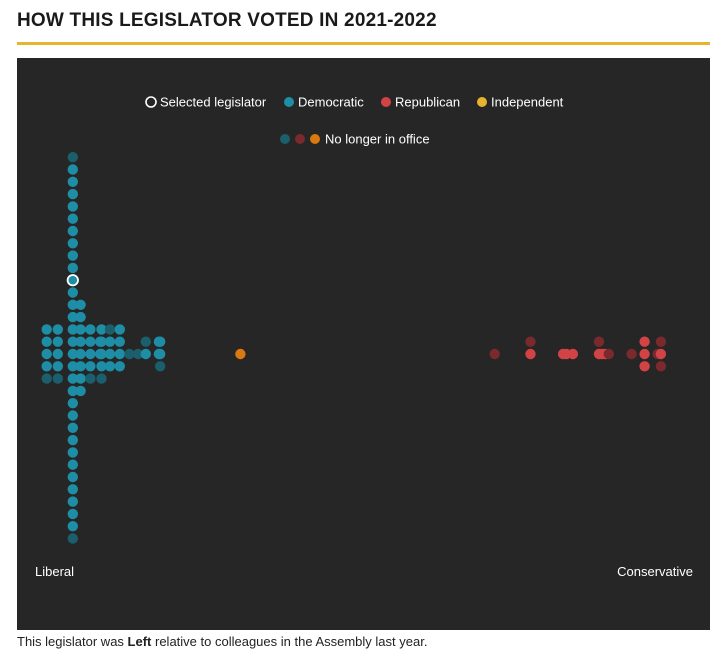 This screenshot has height=659, width=720. Describe the element at coordinates (72, 280) in the screenshot. I see `selected-legislator-dot` at that location.